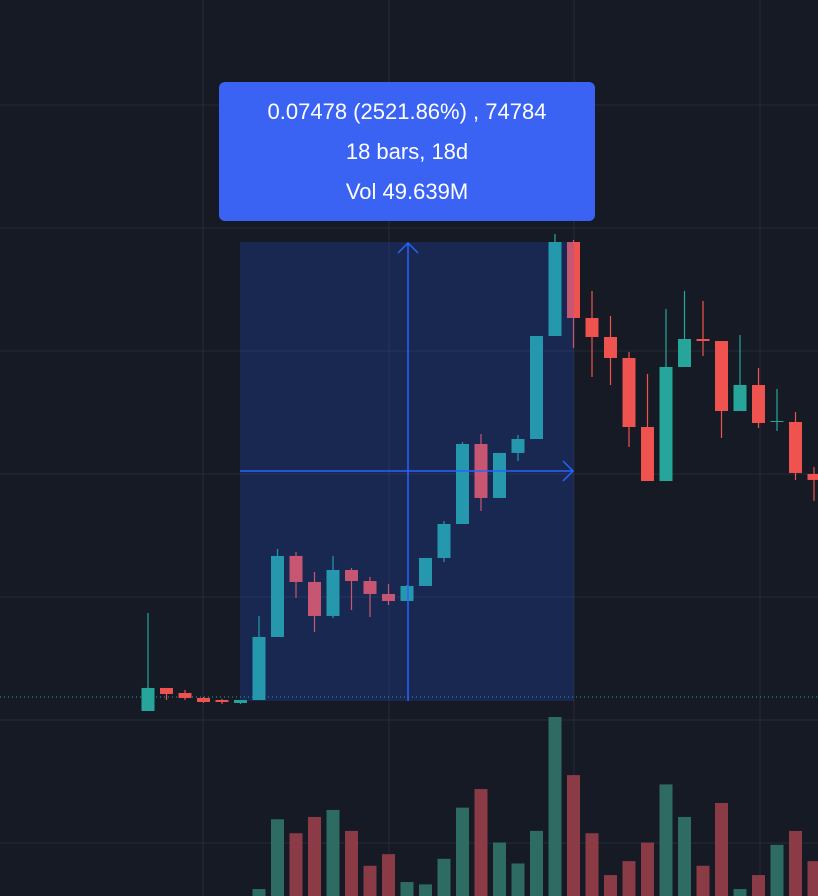  What do you see at coordinates (407, 191) in the screenshot?
I see `measure-text: Vol 49.639M` at bounding box center [407, 191].